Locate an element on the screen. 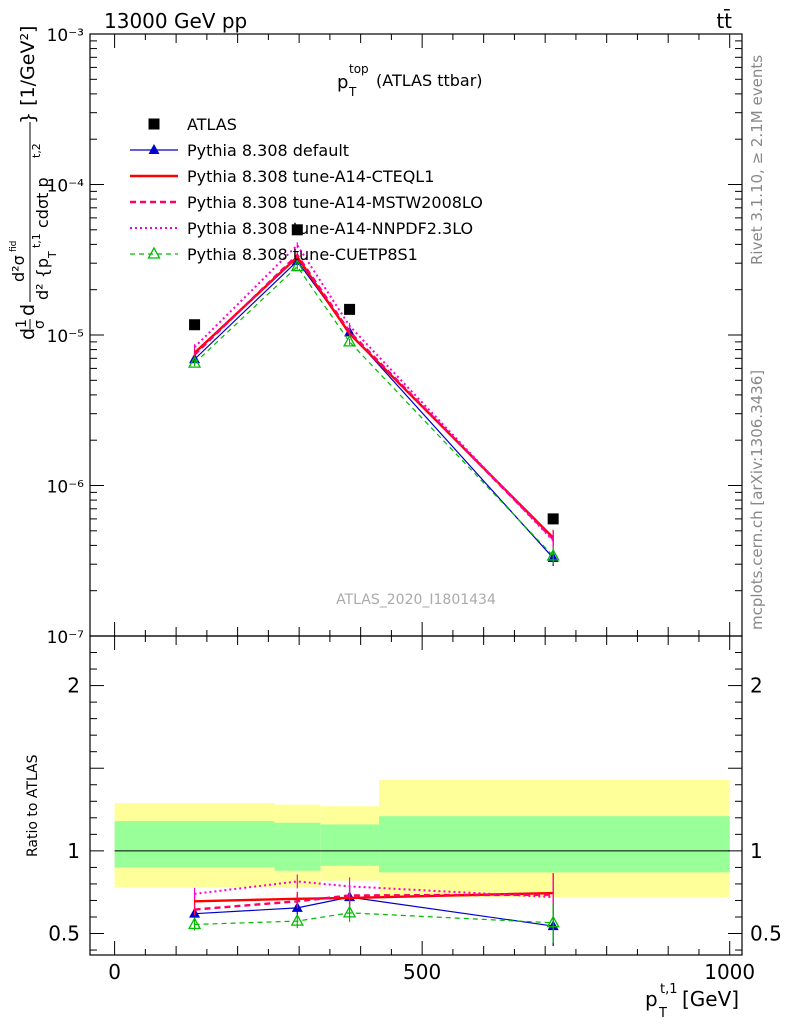 Image resolution: width=786 pixels, height=1029 pixels. process-label: tt̄ is located at coordinates (724, 20).